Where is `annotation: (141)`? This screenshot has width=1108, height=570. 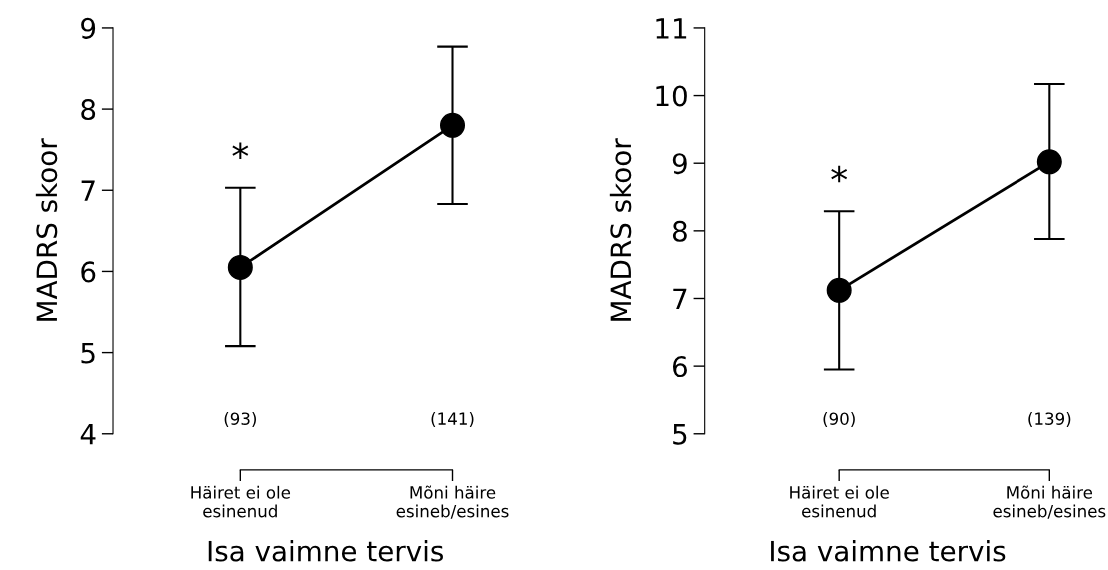
annotation: (141) is located at coordinates (452, 419).